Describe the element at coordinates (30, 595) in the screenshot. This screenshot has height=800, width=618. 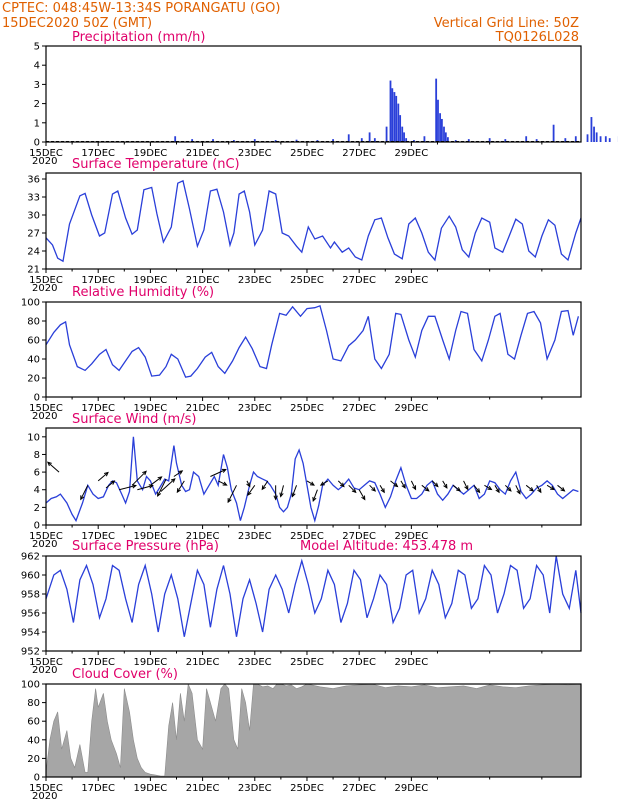
I see `surface-pressure-ytick-label: 958` at that location.